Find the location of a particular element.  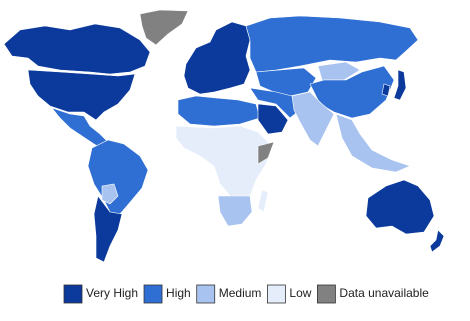

legend-label: Data unavailable is located at coordinates (384, 293).